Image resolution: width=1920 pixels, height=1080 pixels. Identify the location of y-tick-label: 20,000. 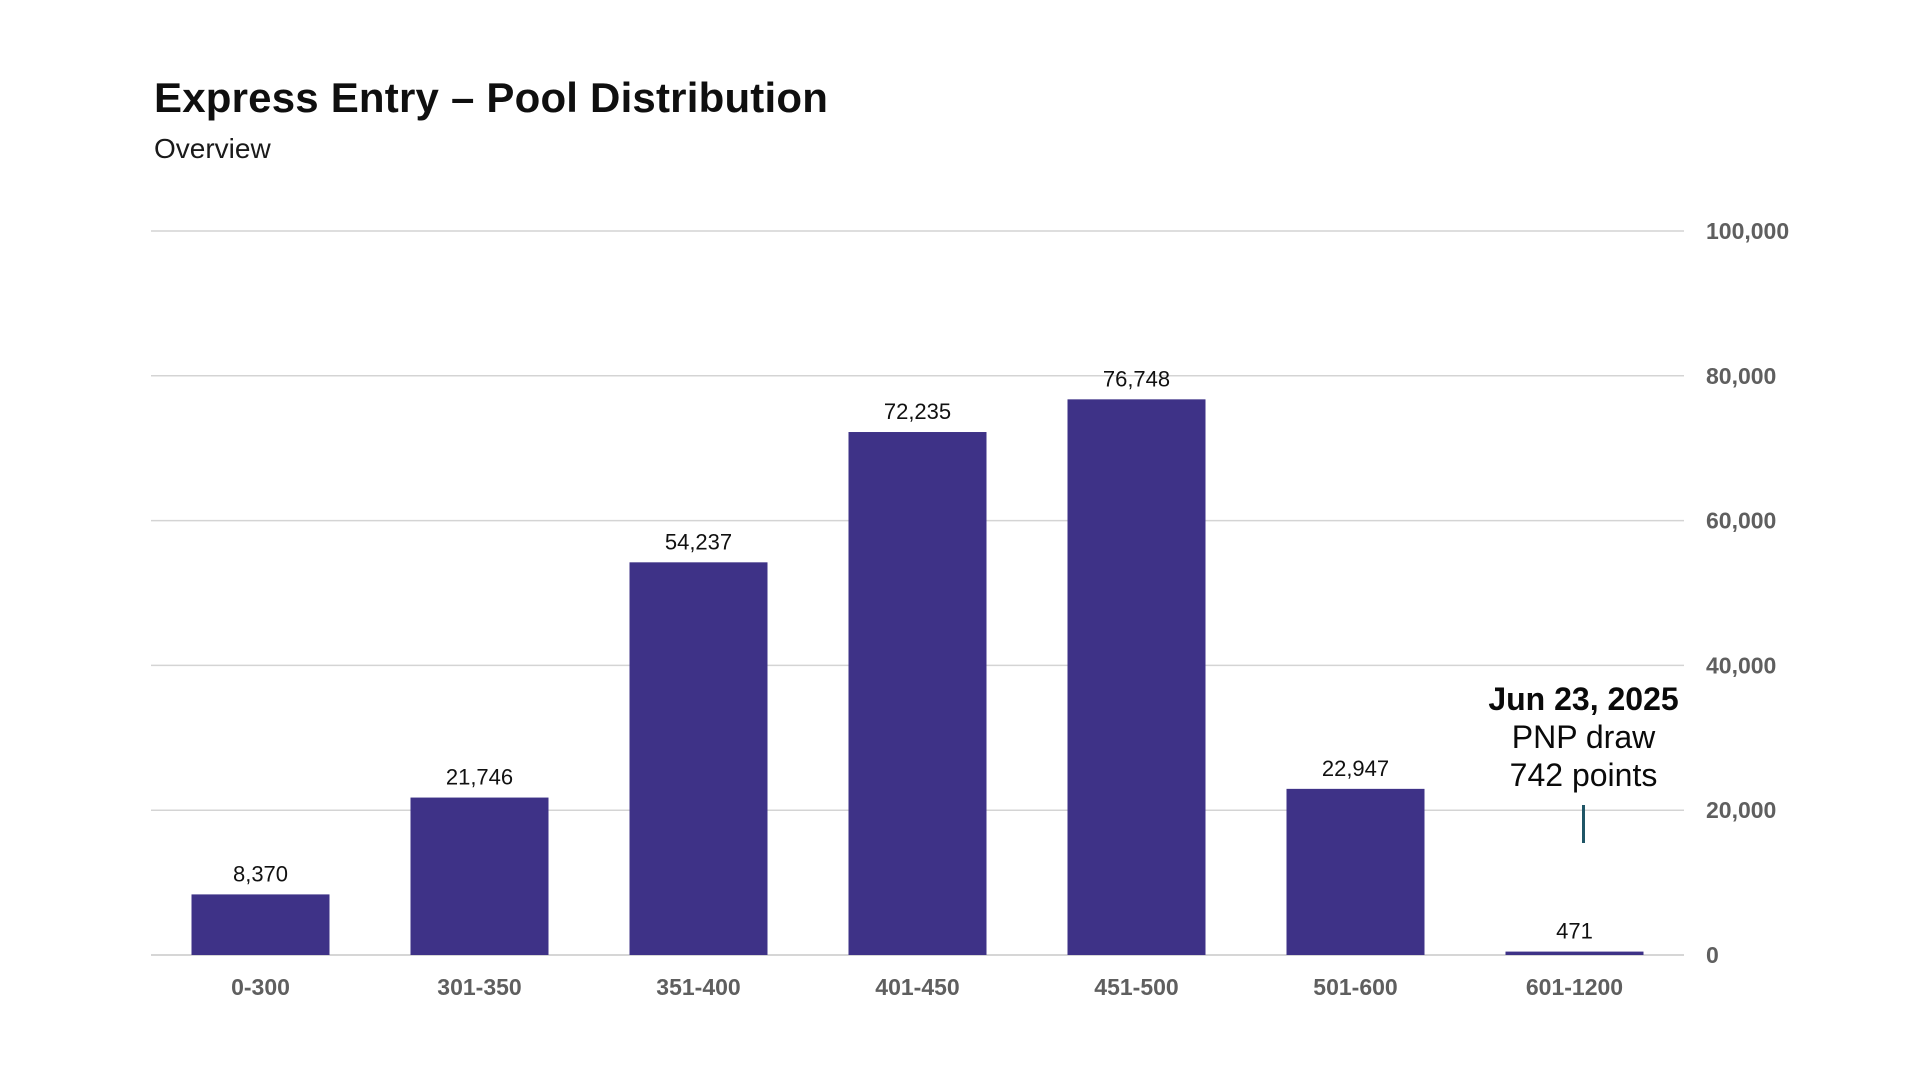
(1741, 810).